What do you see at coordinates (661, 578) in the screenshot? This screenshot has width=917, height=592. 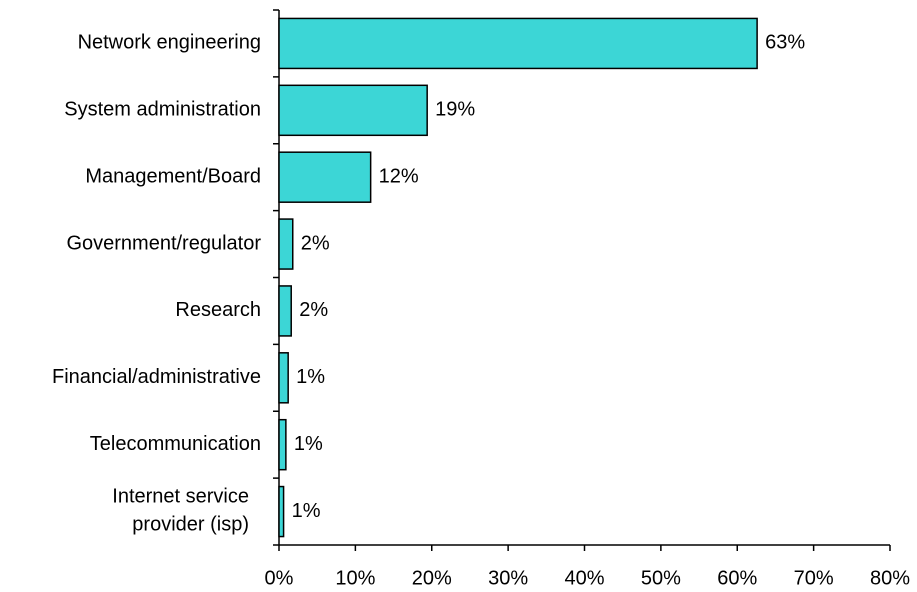 I see `x-tick-label: 50%` at bounding box center [661, 578].